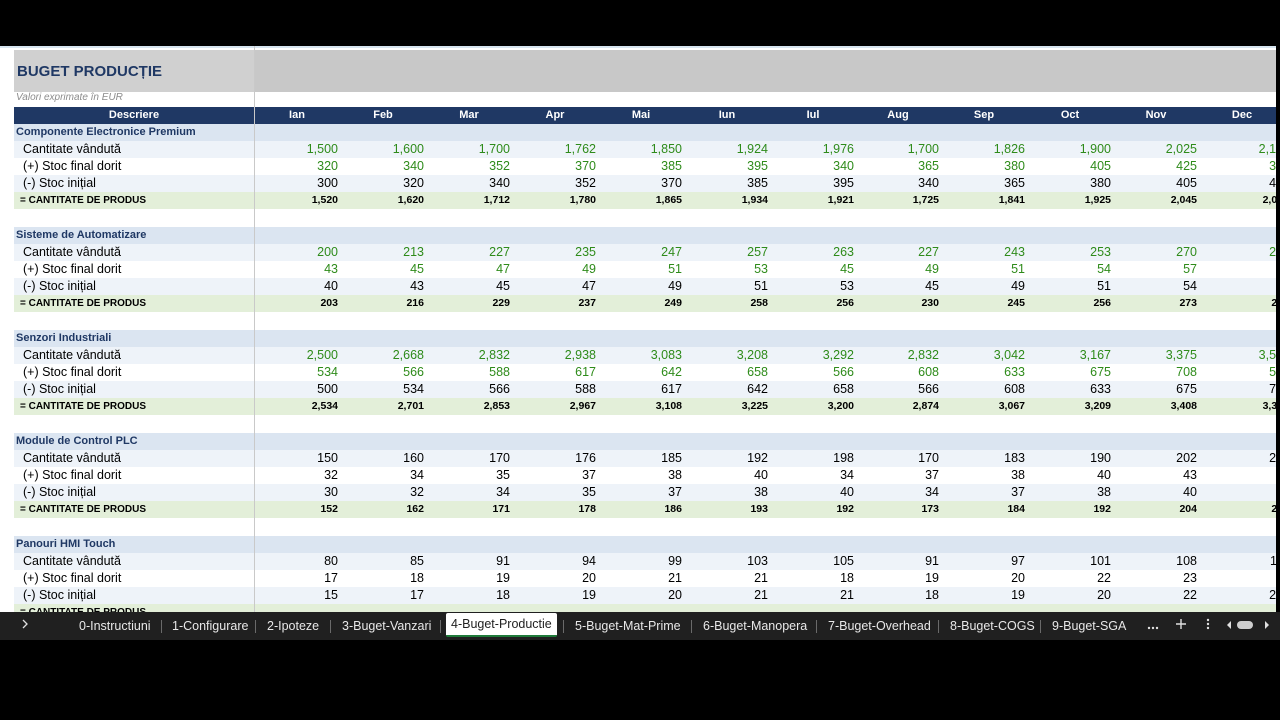 The width and height of the screenshot is (1280, 720). What do you see at coordinates (415, 303) in the screenshot?
I see `value-cell: 216` at bounding box center [415, 303].